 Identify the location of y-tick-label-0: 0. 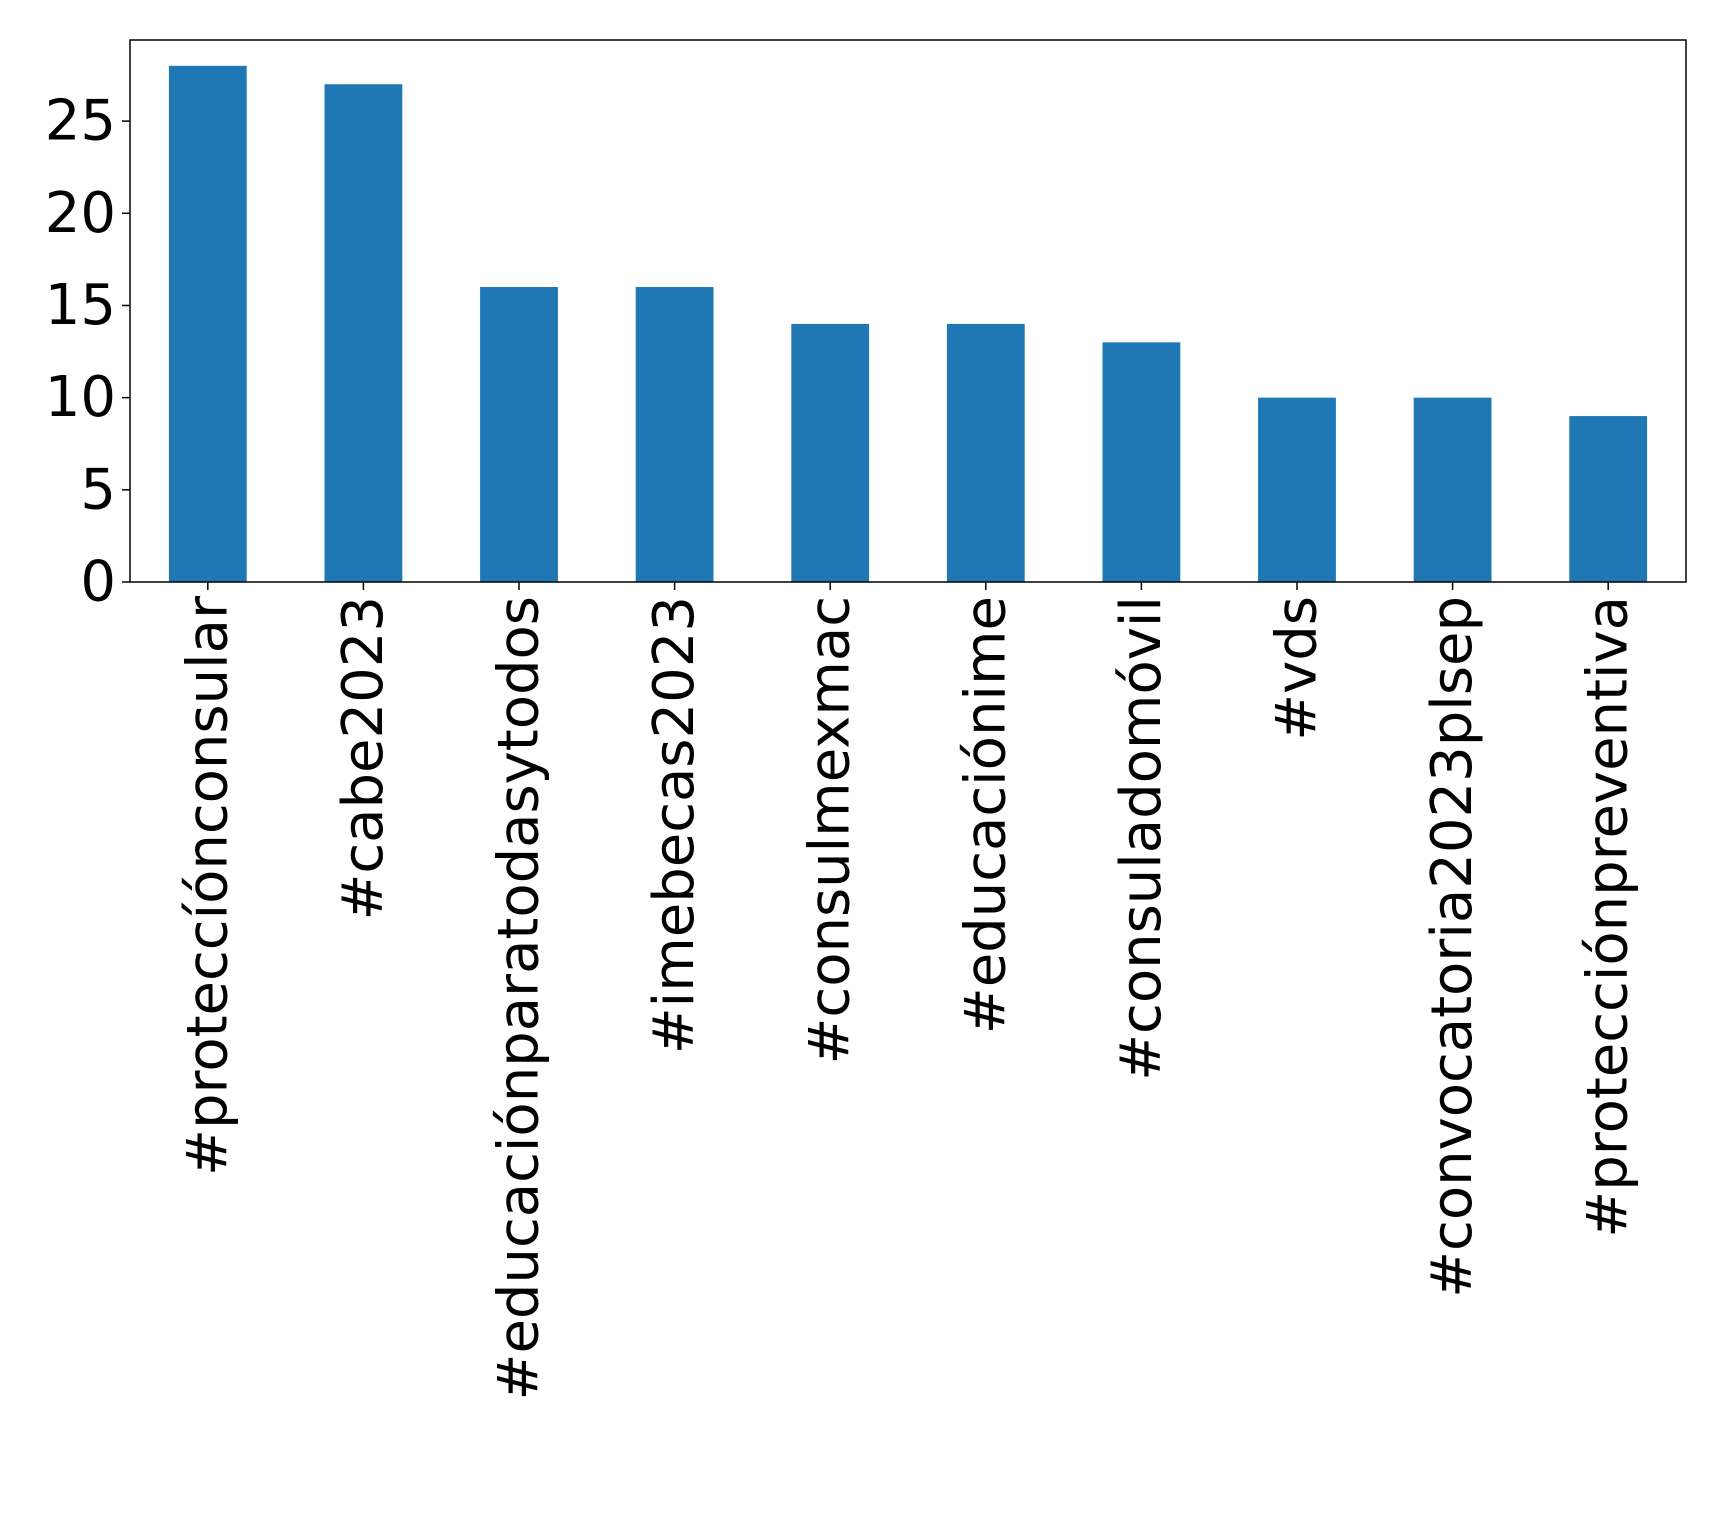
(98, 582).